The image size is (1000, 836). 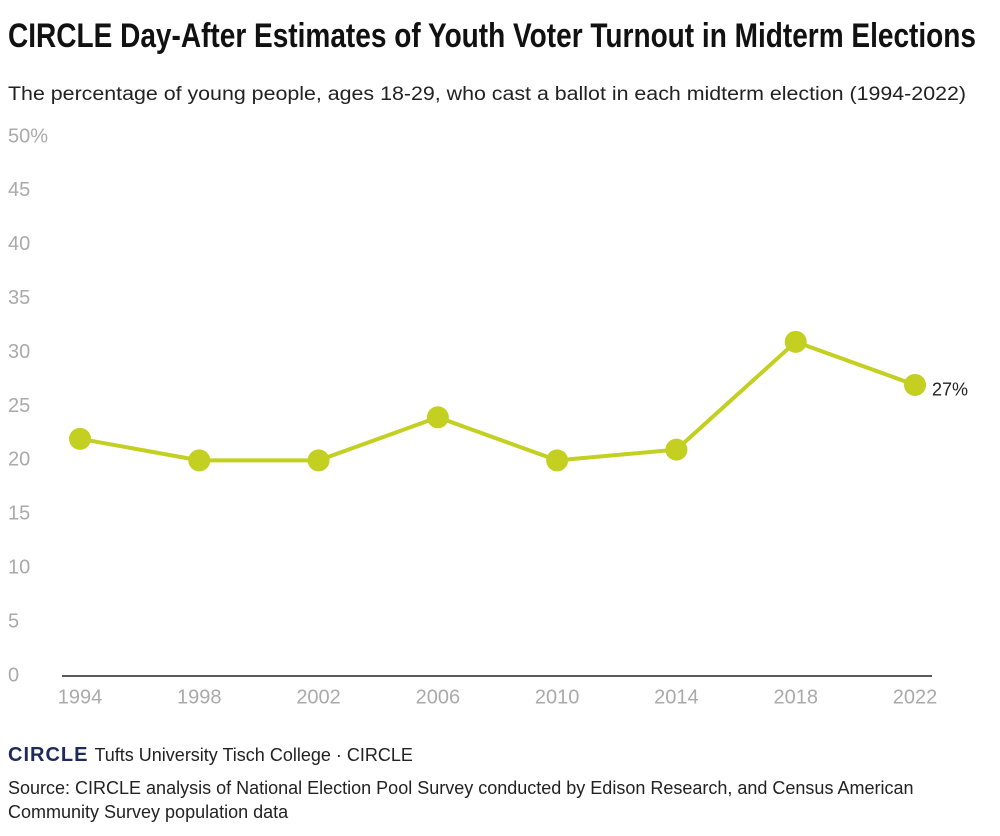 What do you see at coordinates (19, 406) in the screenshot?
I see `y-tick-label: 25` at bounding box center [19, 406].